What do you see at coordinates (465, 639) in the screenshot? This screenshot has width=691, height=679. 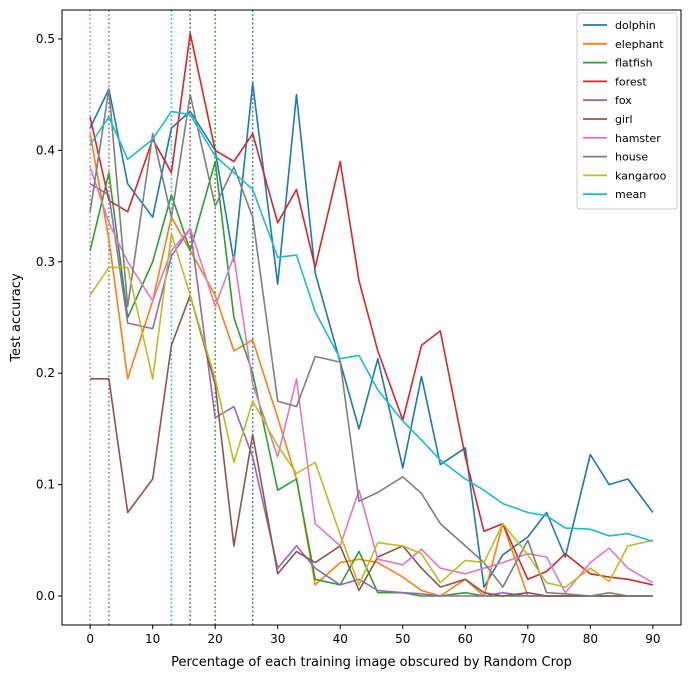 I see `x-tick-label: 60` at bounding box center [465, 639].